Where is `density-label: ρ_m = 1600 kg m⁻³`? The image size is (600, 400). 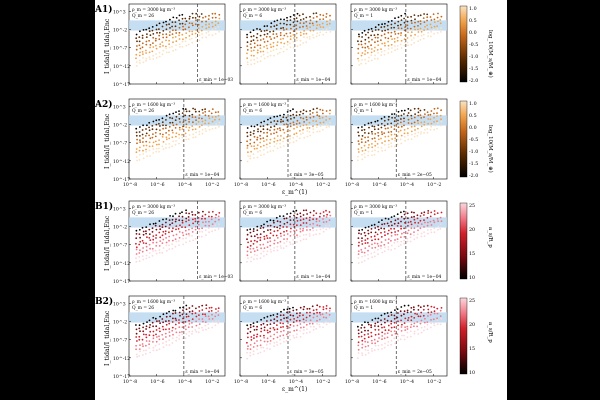
density-label: ρ_m = 1600 kg m⁻³ is located at coordinates (375, 105).